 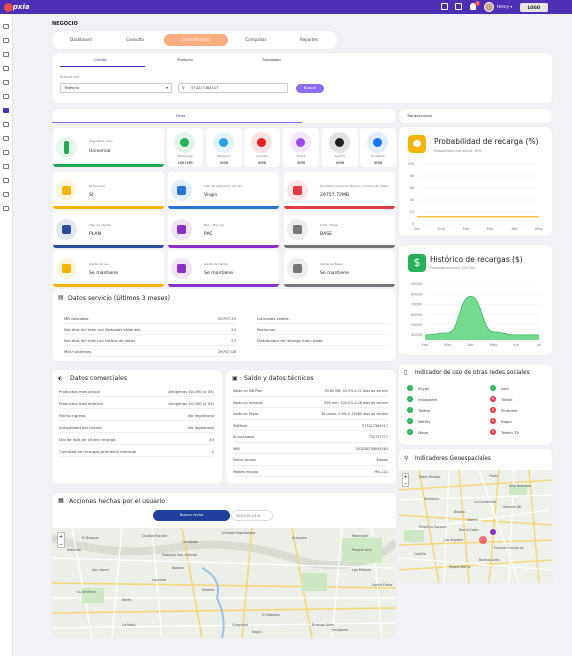 What do you see at coordinates (6, 194) in the screenshot?
I see `sidebar-network2-icon` at bounding box center [6, 194].